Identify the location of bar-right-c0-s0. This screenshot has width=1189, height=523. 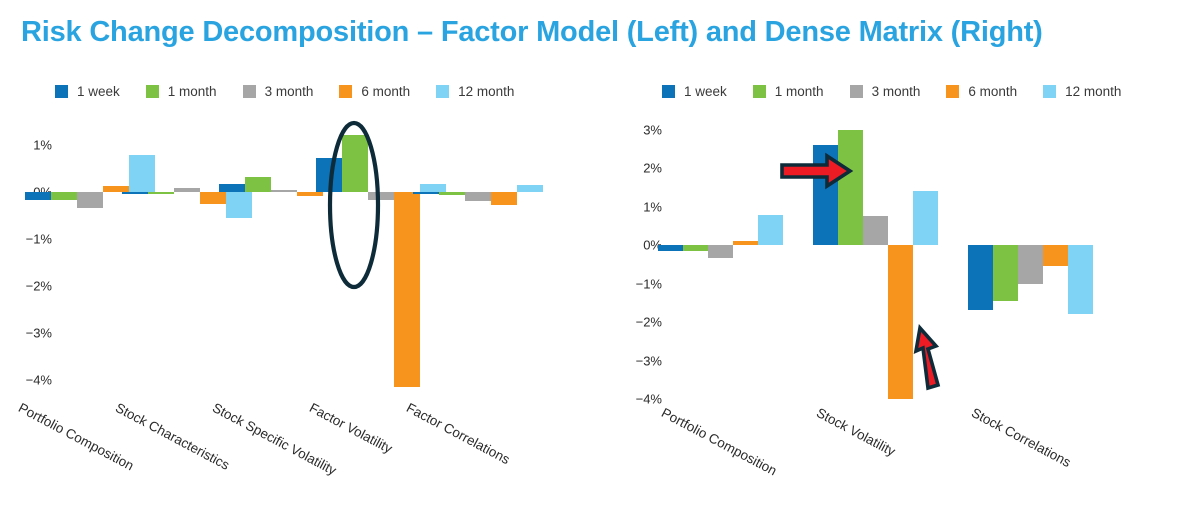
(670, 248).